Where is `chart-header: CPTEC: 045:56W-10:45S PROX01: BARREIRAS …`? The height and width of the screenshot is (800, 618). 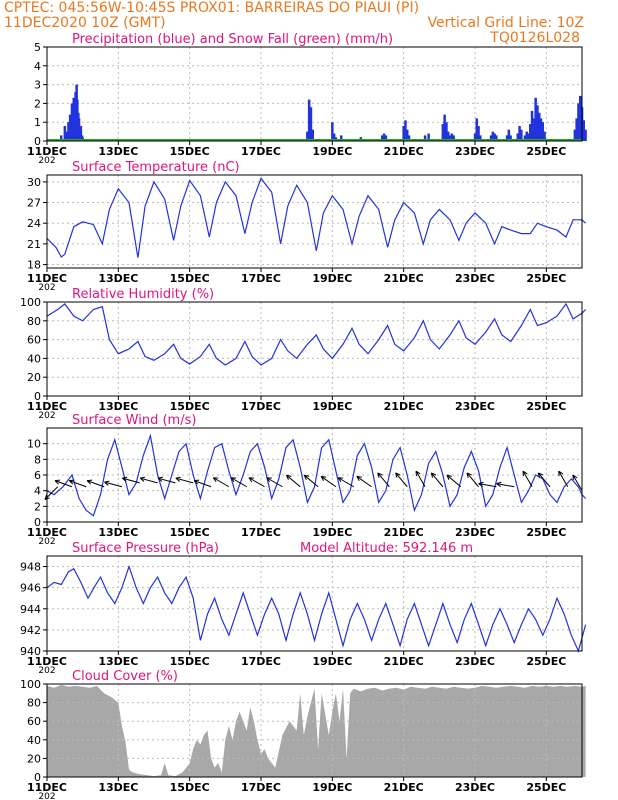 chart-header: CPTEC: 045:56W-10:45S PROX01: BARREIRAS … is located at coordinates (309, 25).